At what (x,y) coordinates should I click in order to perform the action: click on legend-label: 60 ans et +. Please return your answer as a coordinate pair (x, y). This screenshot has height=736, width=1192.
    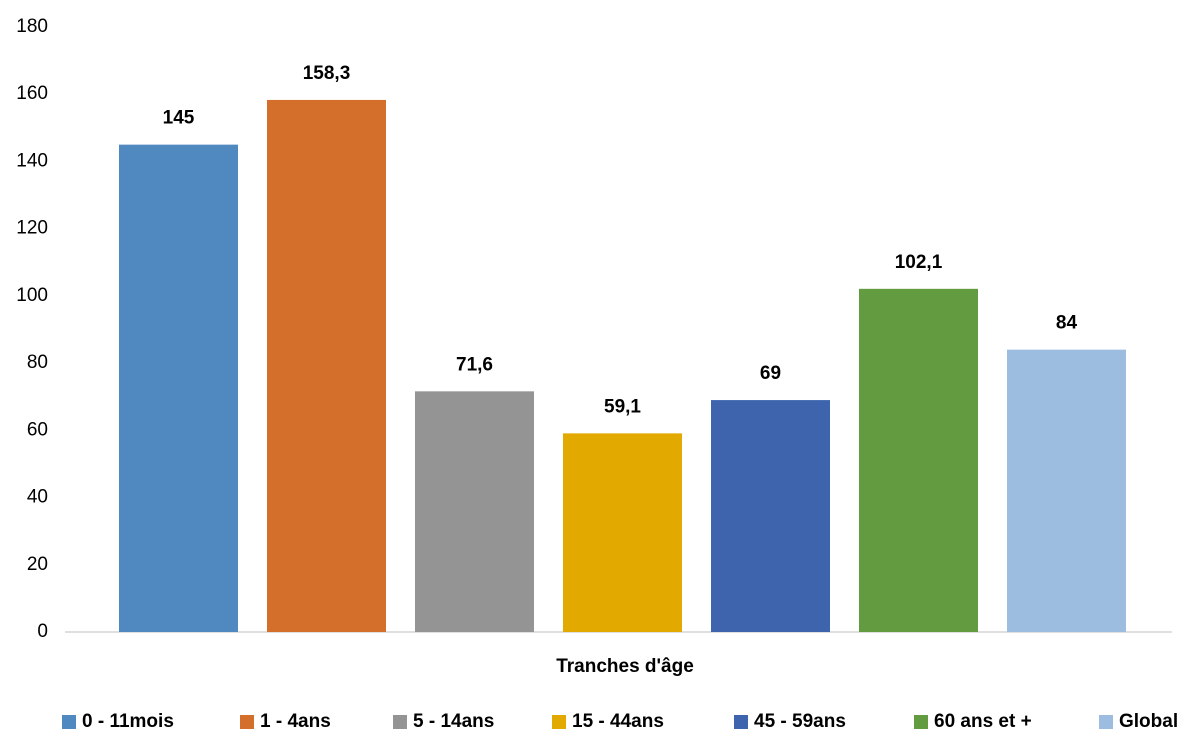
    Looking at the image, I should click on (983, 721).